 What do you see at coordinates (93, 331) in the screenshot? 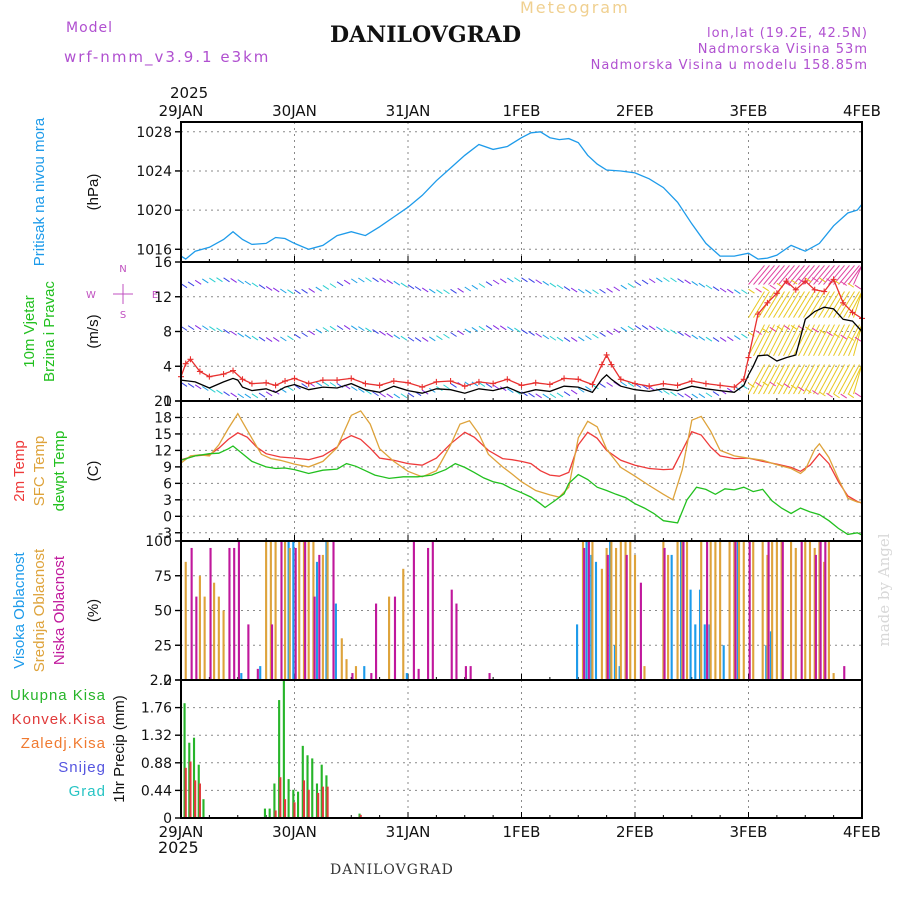
I see `panel-unit-label: (m/s)` at bounding box center [93, 331].